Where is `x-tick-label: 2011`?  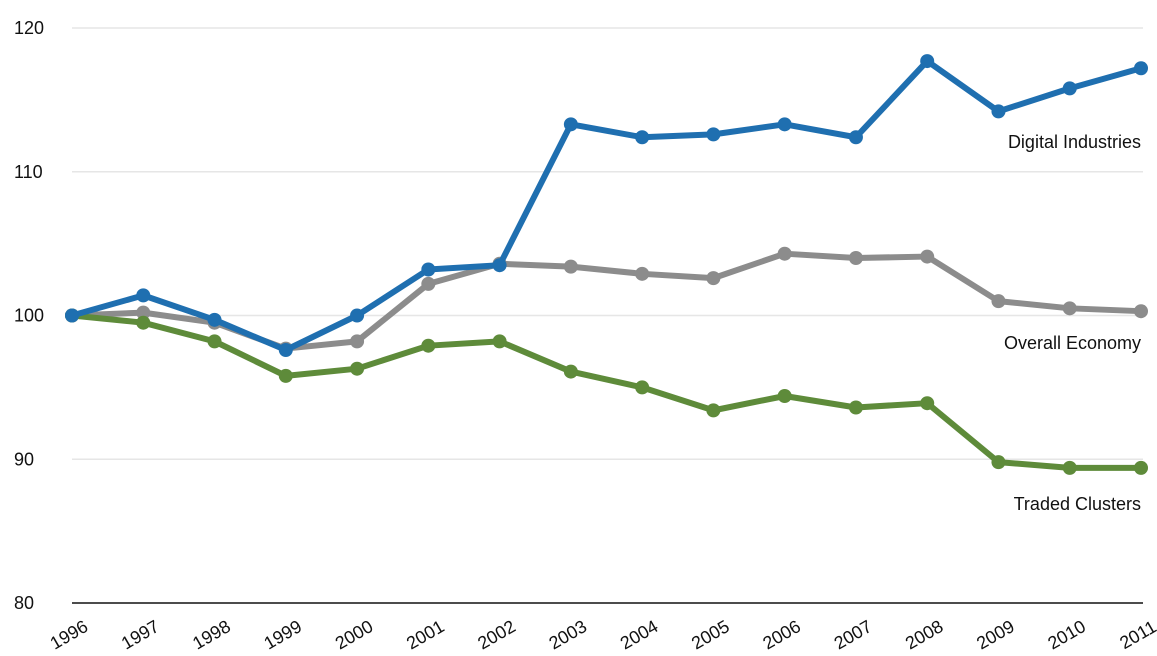 x-tick-label: 2011 is located at coordinates (1136, 634).